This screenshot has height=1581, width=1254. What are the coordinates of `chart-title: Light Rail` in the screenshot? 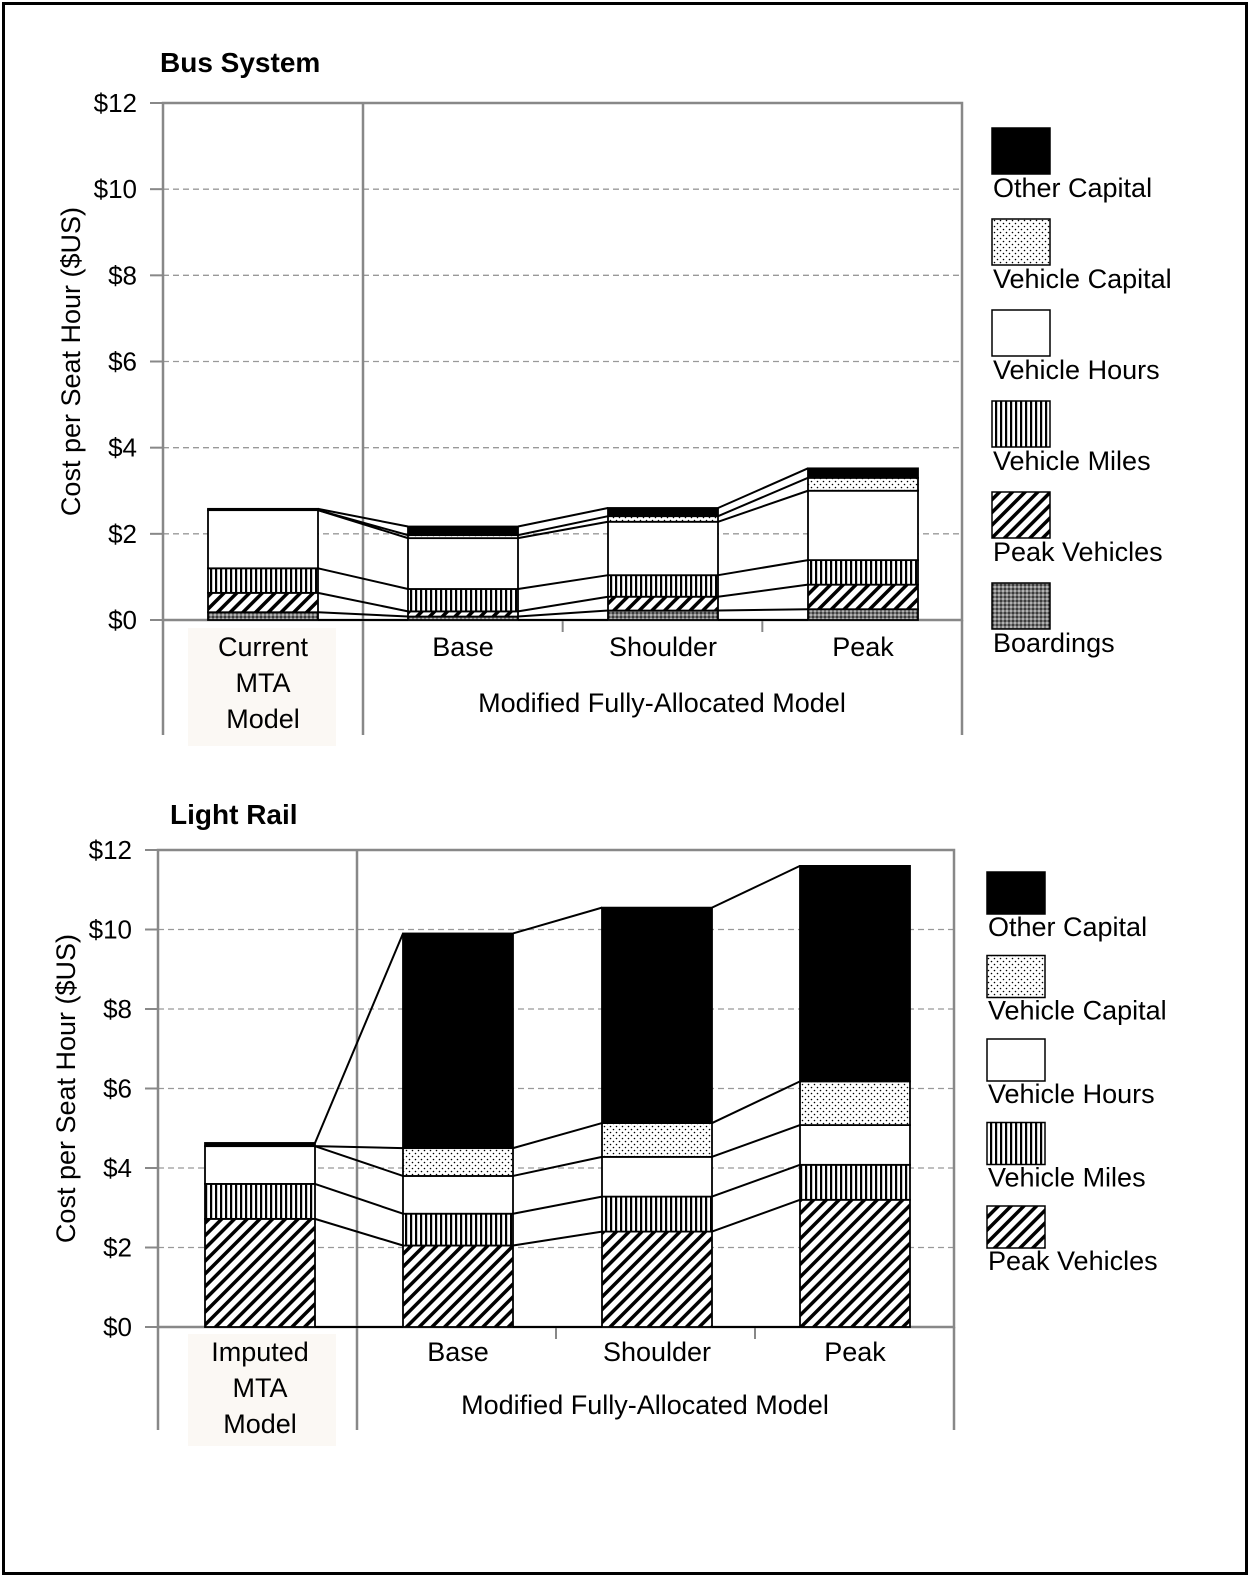 It's located at (234, 814).